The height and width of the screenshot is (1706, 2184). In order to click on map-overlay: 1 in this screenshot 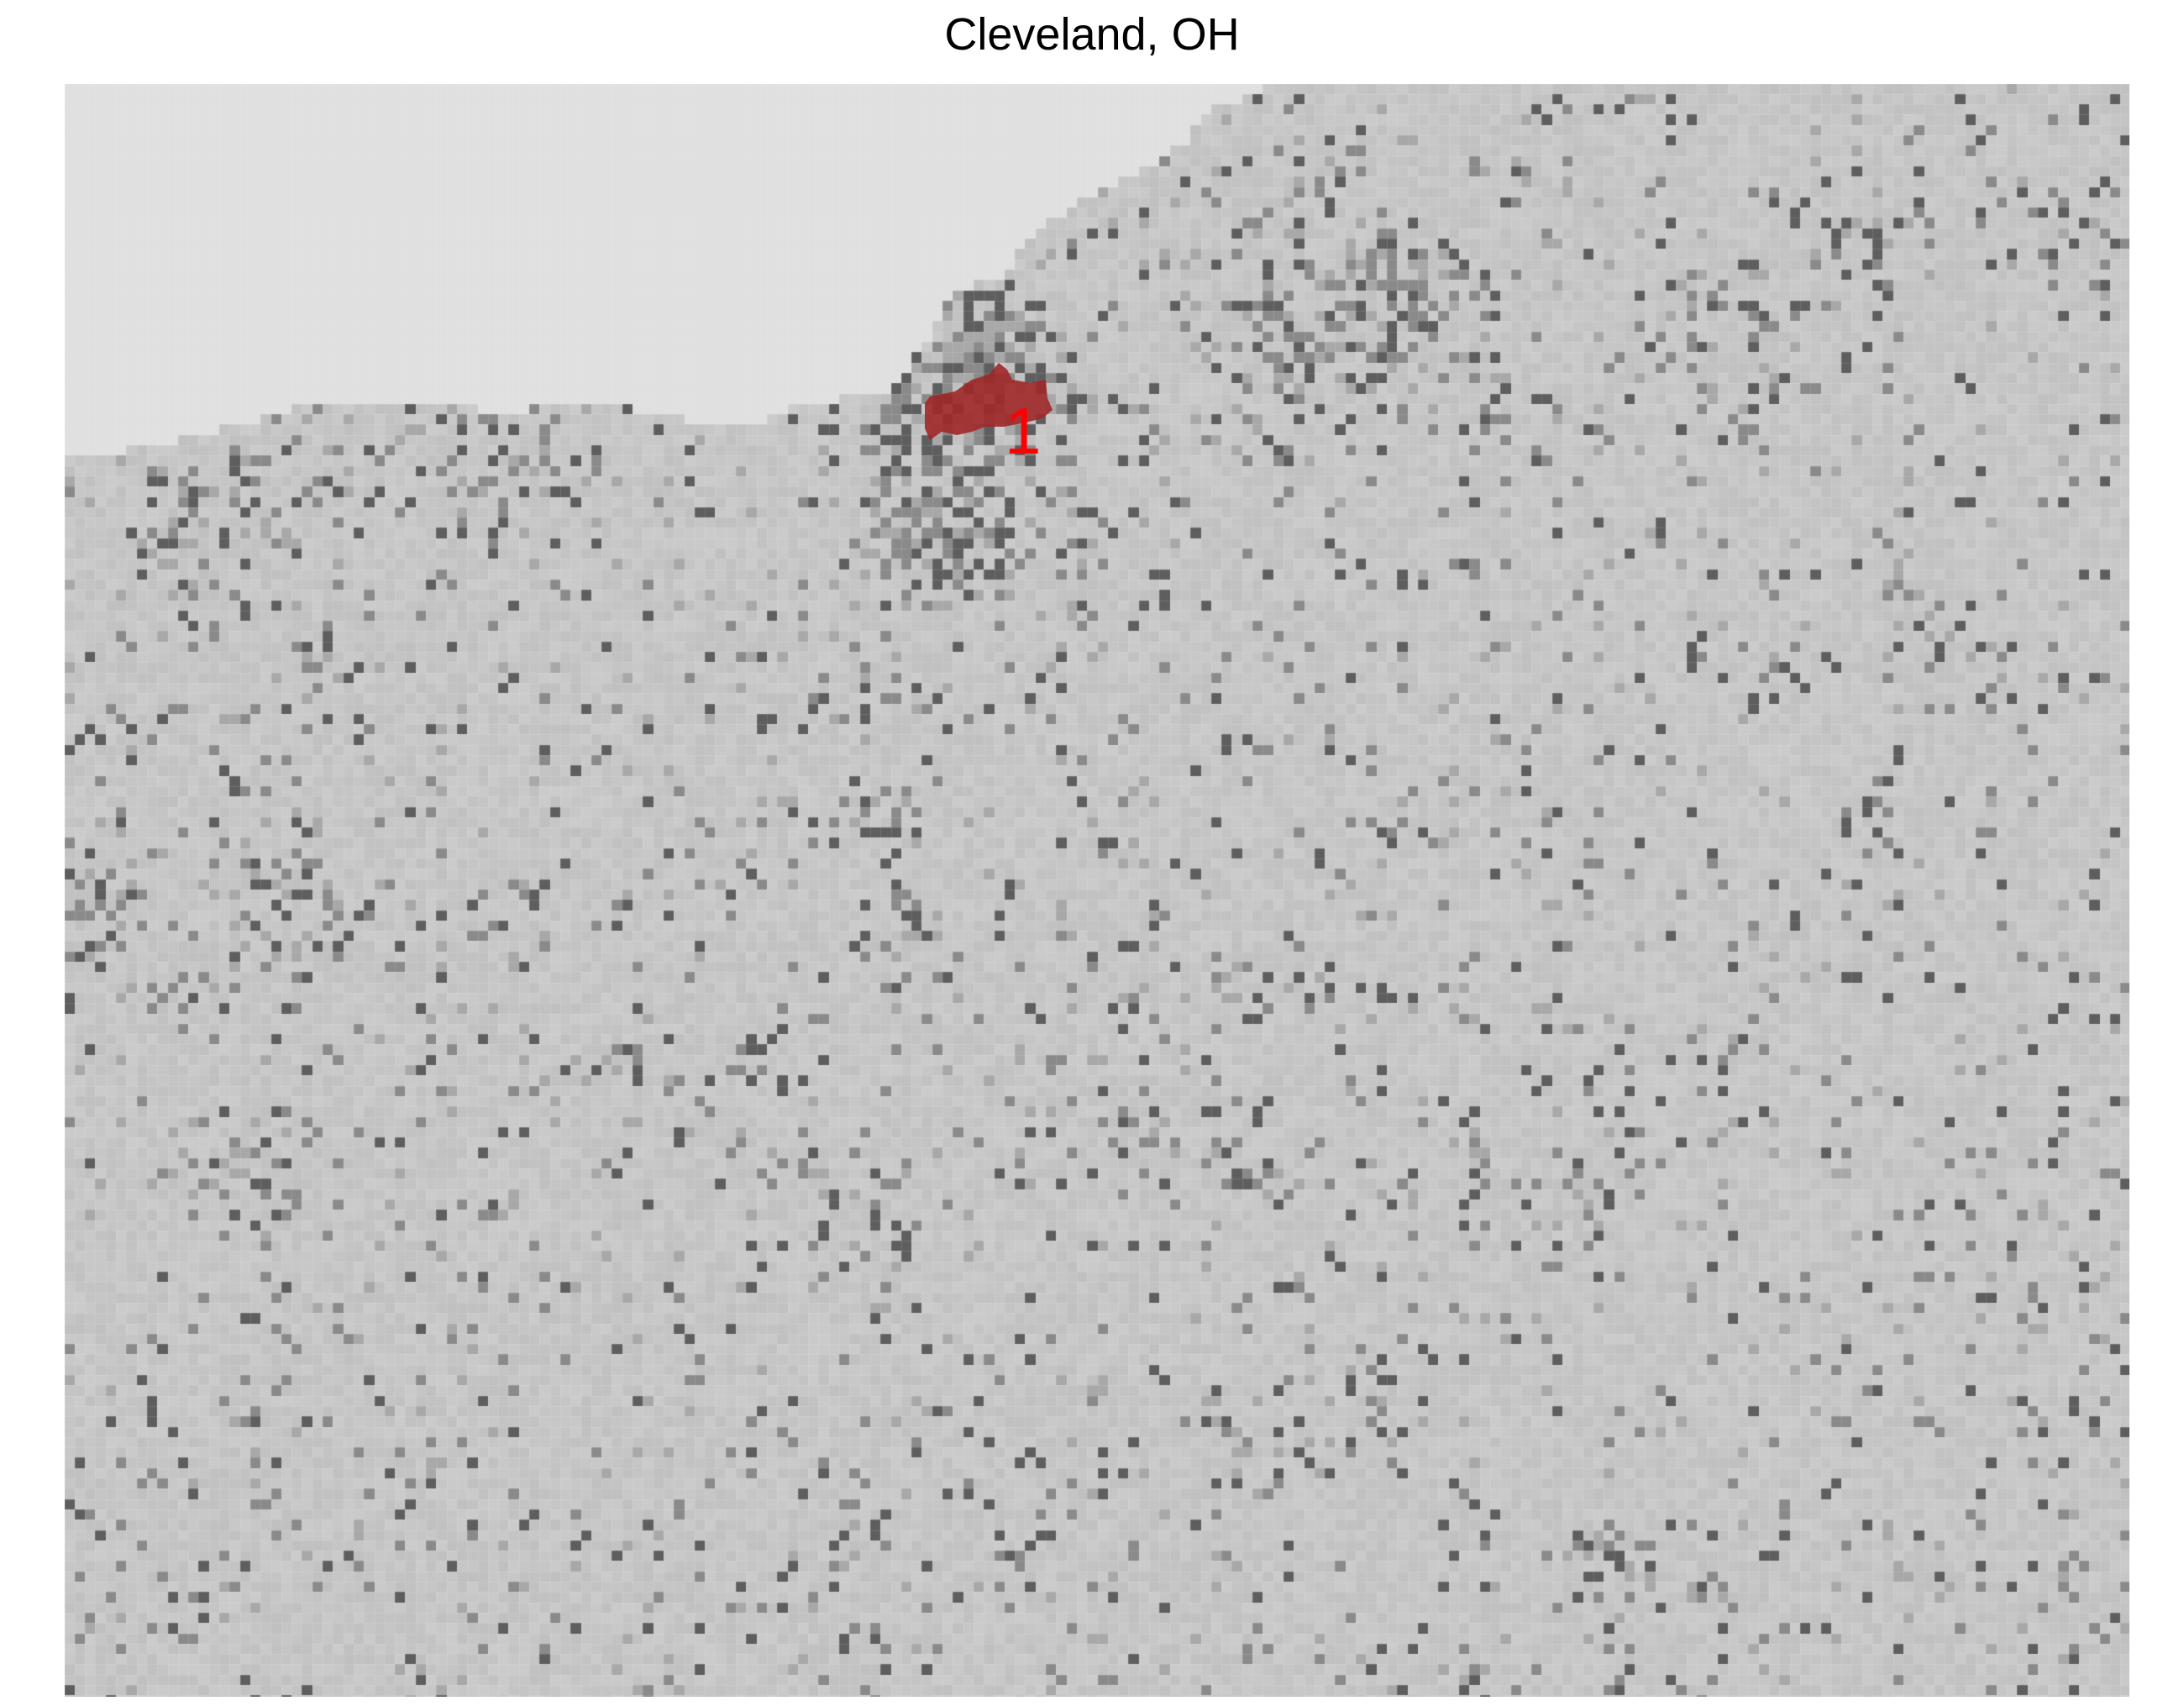, I will do `click(989, 415)`.